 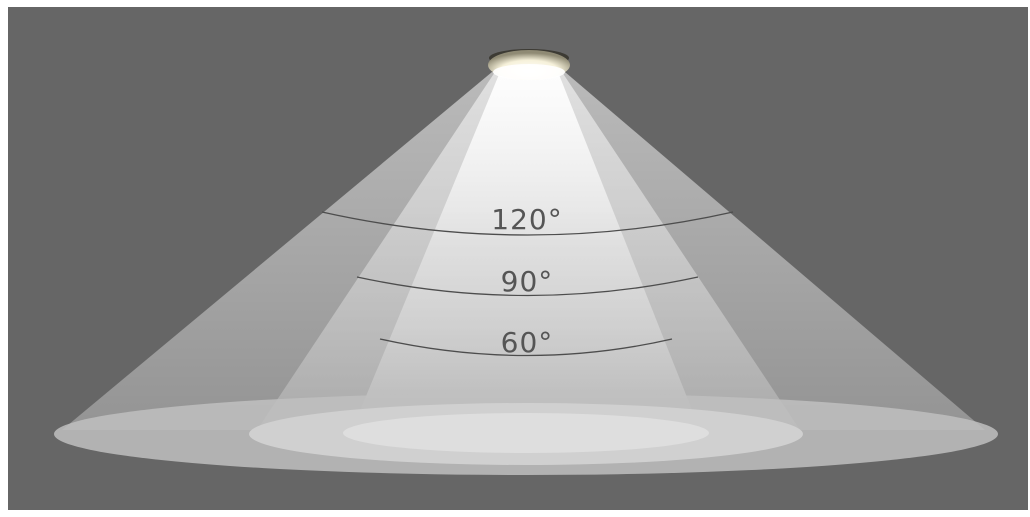 I want to click on downlight-fixture, so click(x=529, y=64).